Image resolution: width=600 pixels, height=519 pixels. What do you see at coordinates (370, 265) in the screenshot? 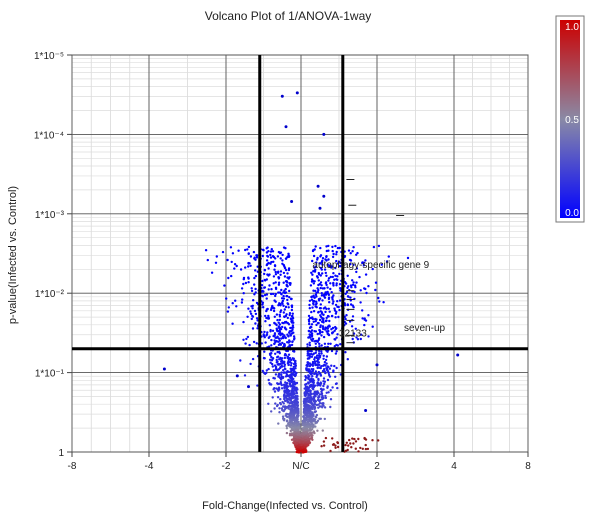
I see `gene-annotation: autophagy-specific gene 9` at bounding box center [370, 265].